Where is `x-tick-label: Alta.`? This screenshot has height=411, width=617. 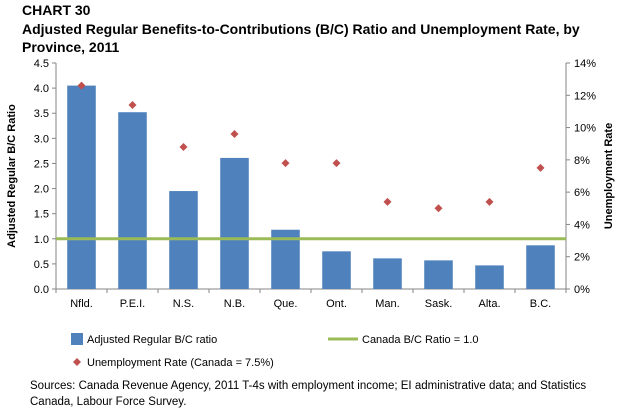 x-tick-label: Alta. is located at coordinates (489, 304).